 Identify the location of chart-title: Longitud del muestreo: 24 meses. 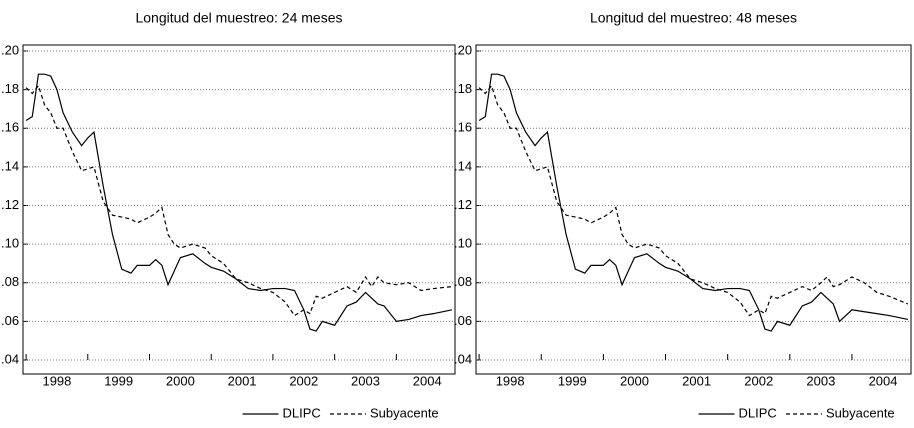
(238, 18).